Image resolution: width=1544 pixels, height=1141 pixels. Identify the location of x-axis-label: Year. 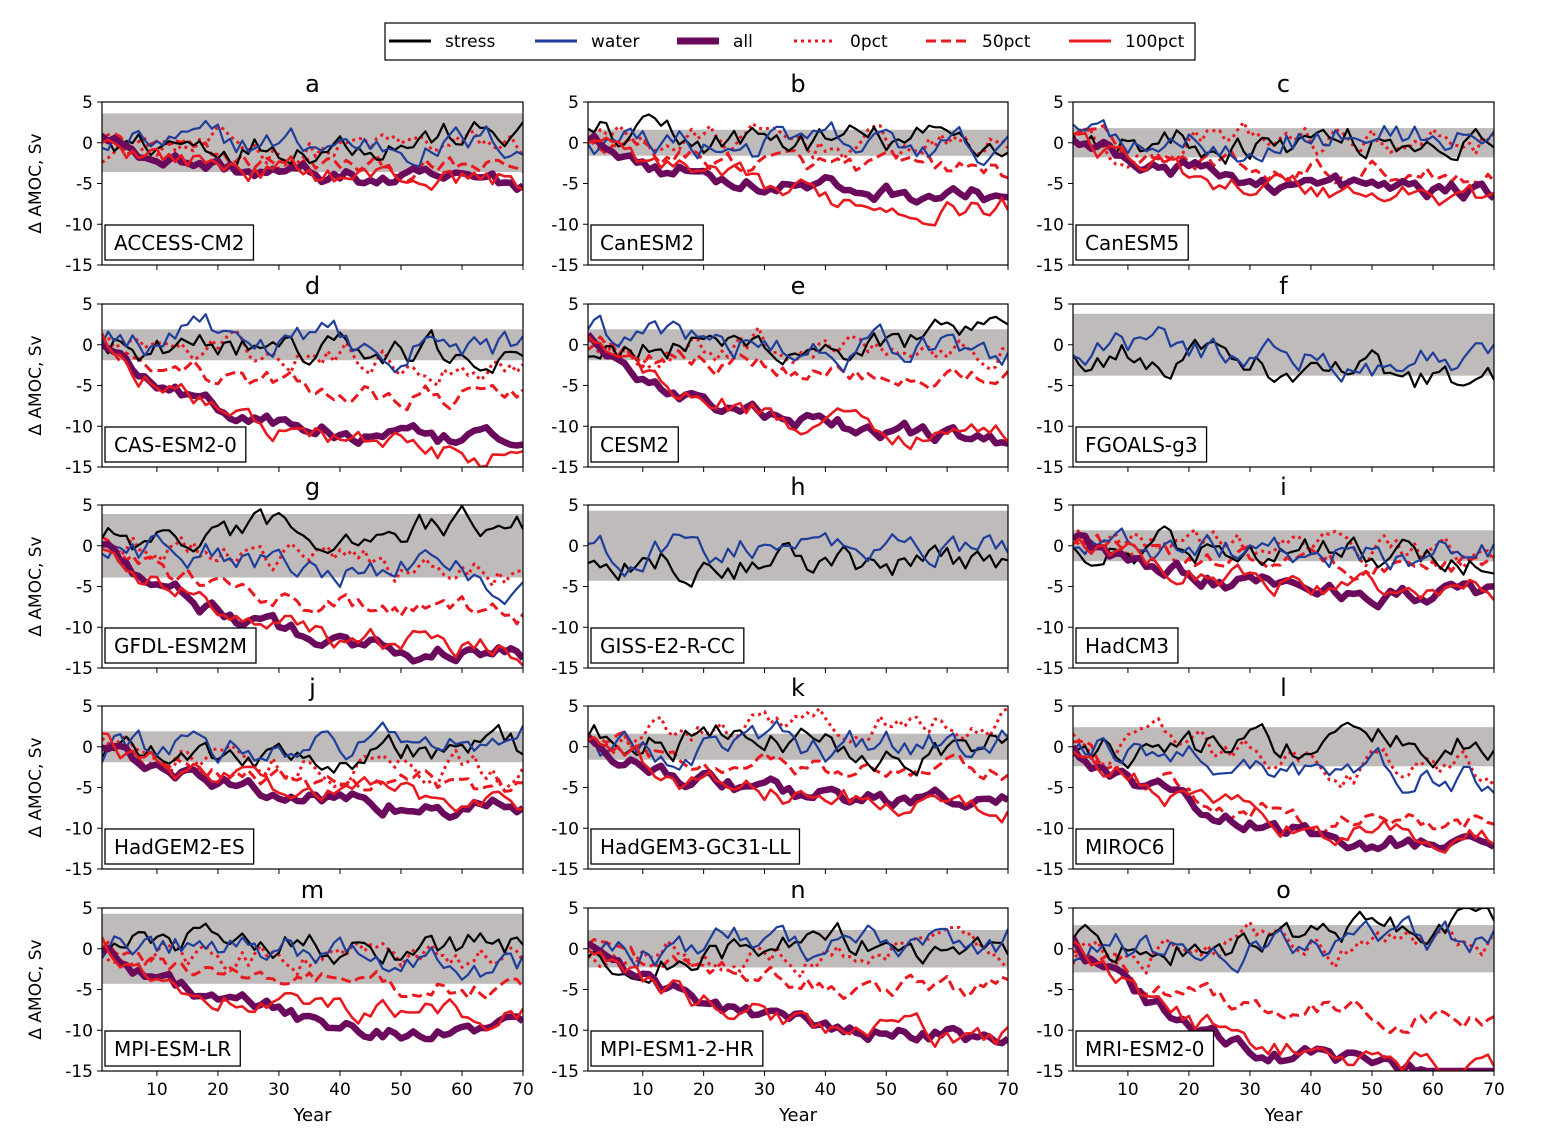
(1283, 1115).